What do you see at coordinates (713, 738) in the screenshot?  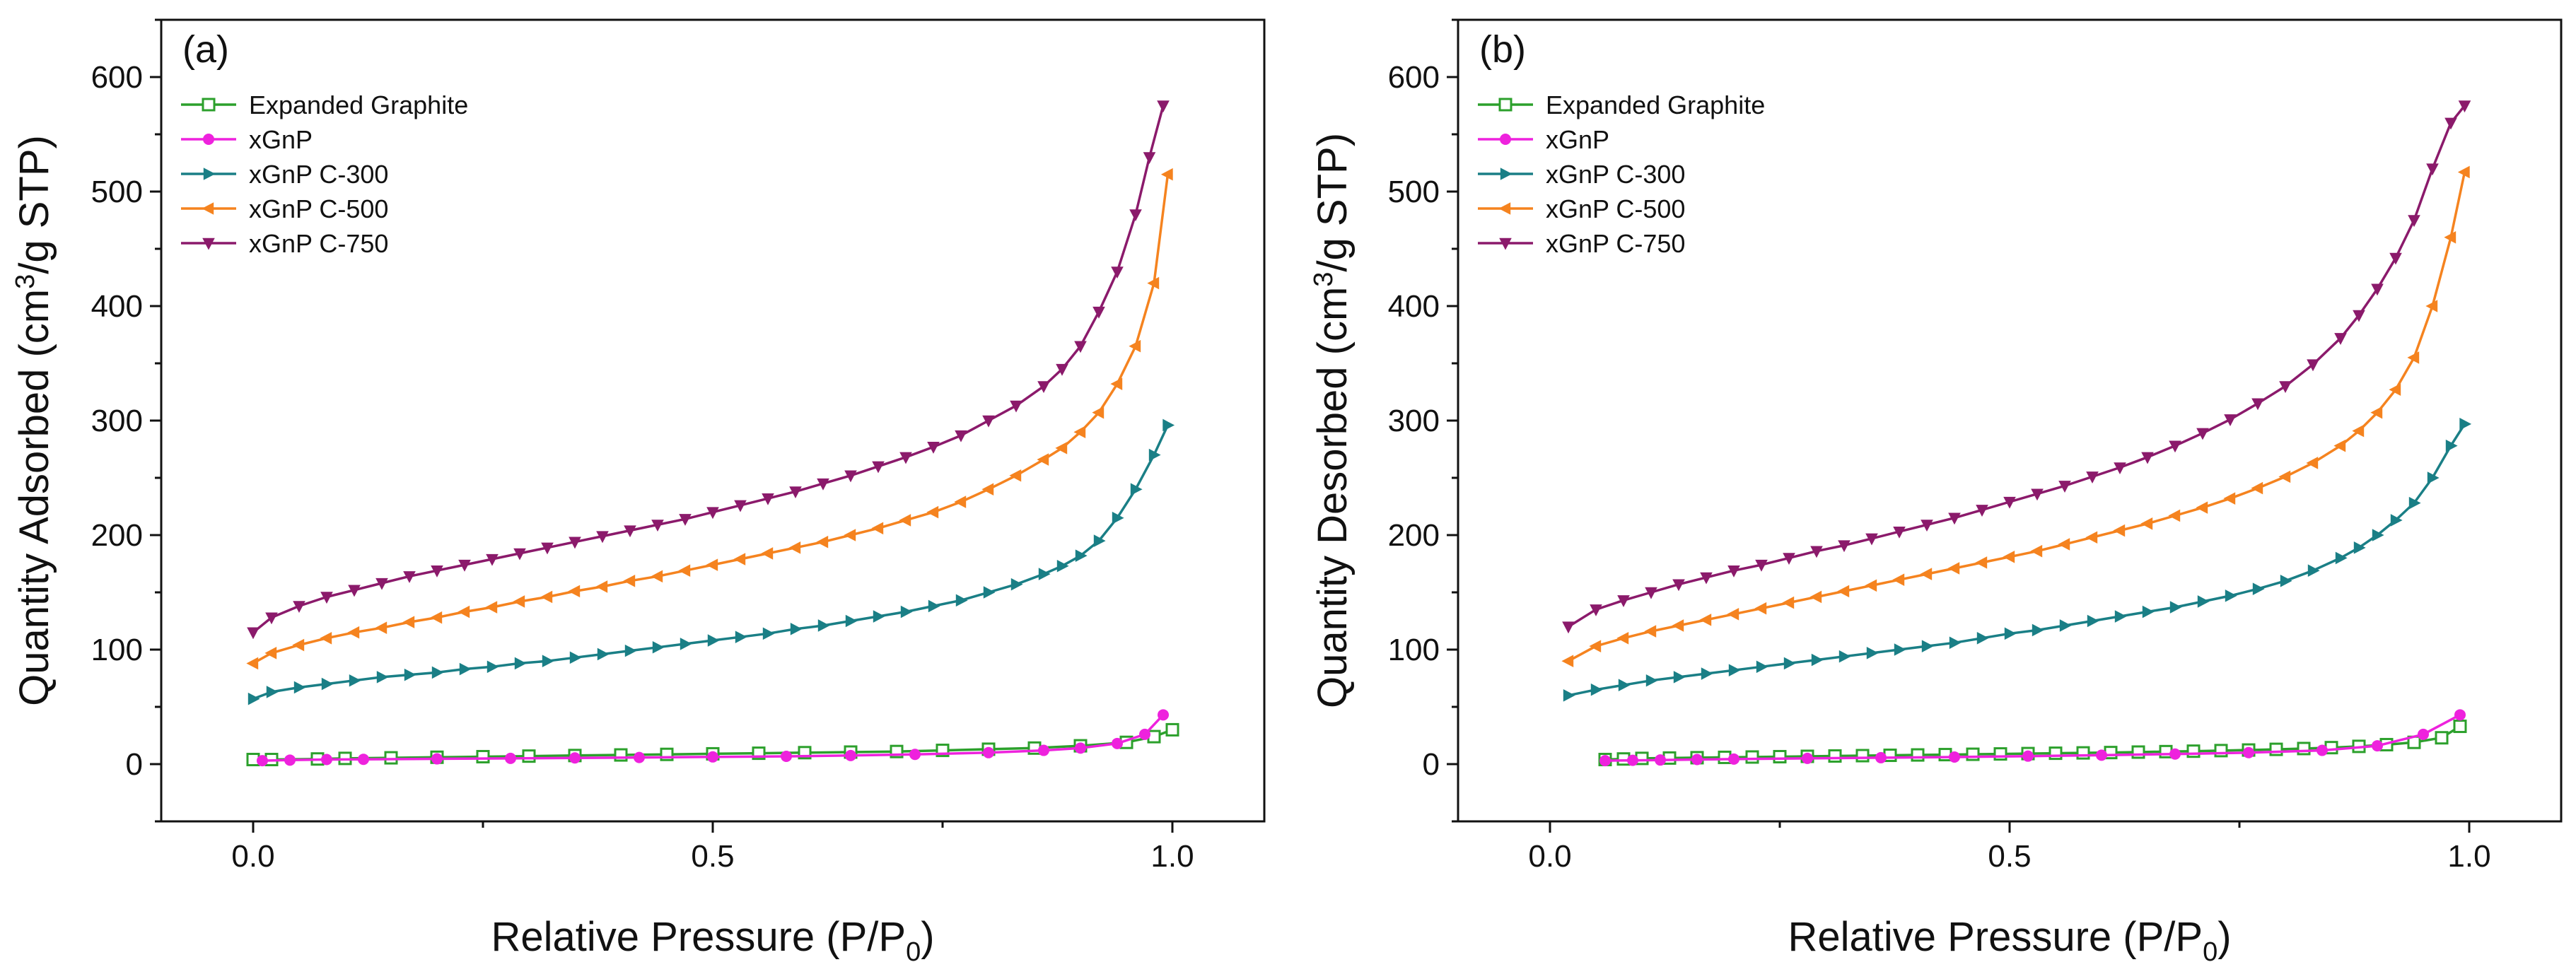 I see `series-xgnp` at bounding box center [713, 738].